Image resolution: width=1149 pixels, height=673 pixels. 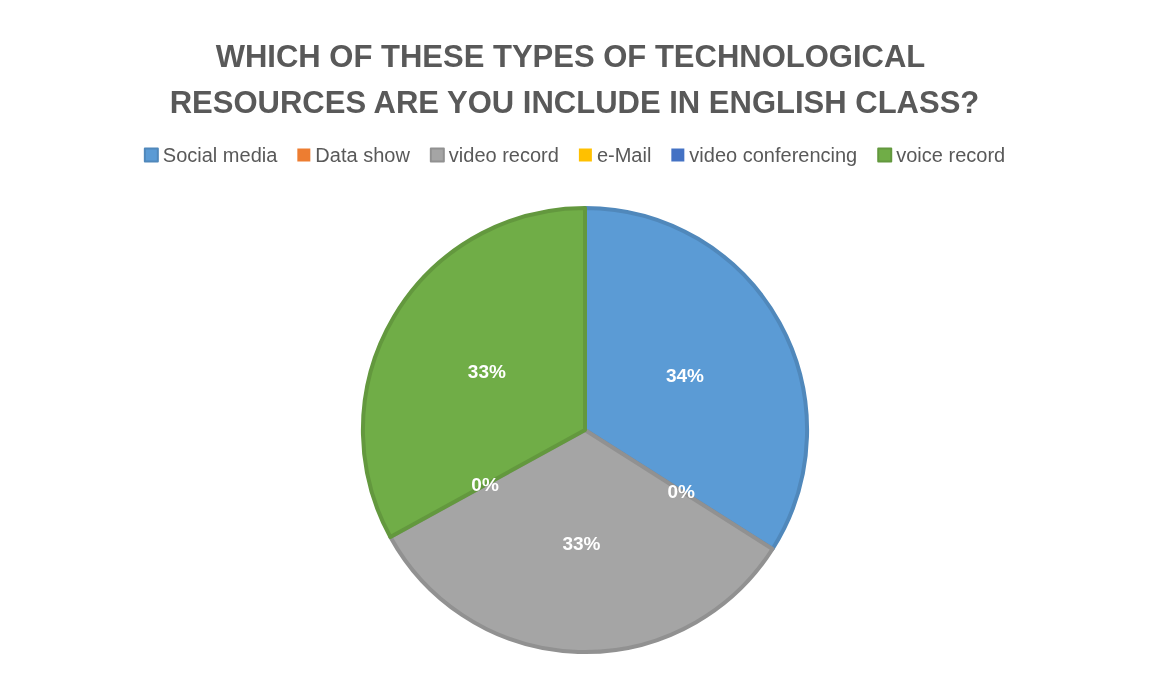 What do you see at coordinates (624, 155) in the screenshot?
I see `legend-label: e-Mail` at bounding box center [624, 155].